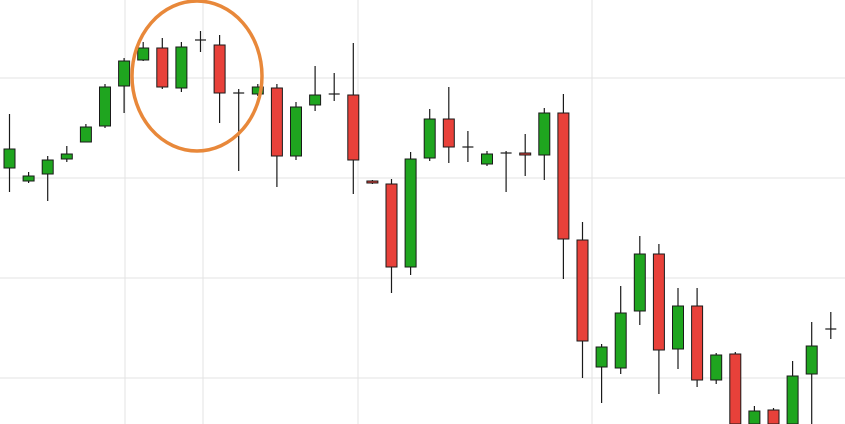 The height and width of the screenshot is (424, 845). I want to click on annotation-layer, so click(197, 76).